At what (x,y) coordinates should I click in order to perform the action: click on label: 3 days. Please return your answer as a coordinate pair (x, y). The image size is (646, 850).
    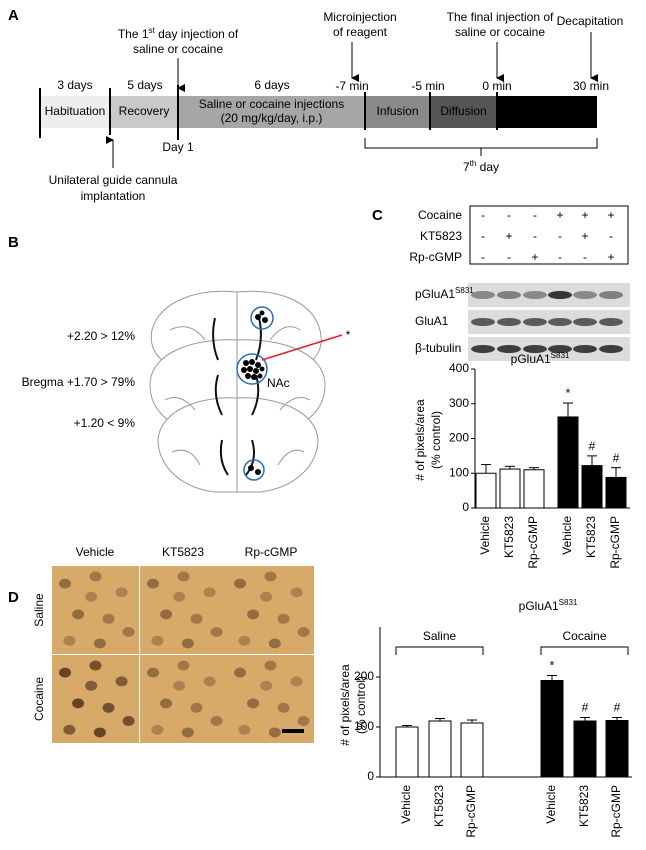
    Looking at the image, I should click on (74, 85).